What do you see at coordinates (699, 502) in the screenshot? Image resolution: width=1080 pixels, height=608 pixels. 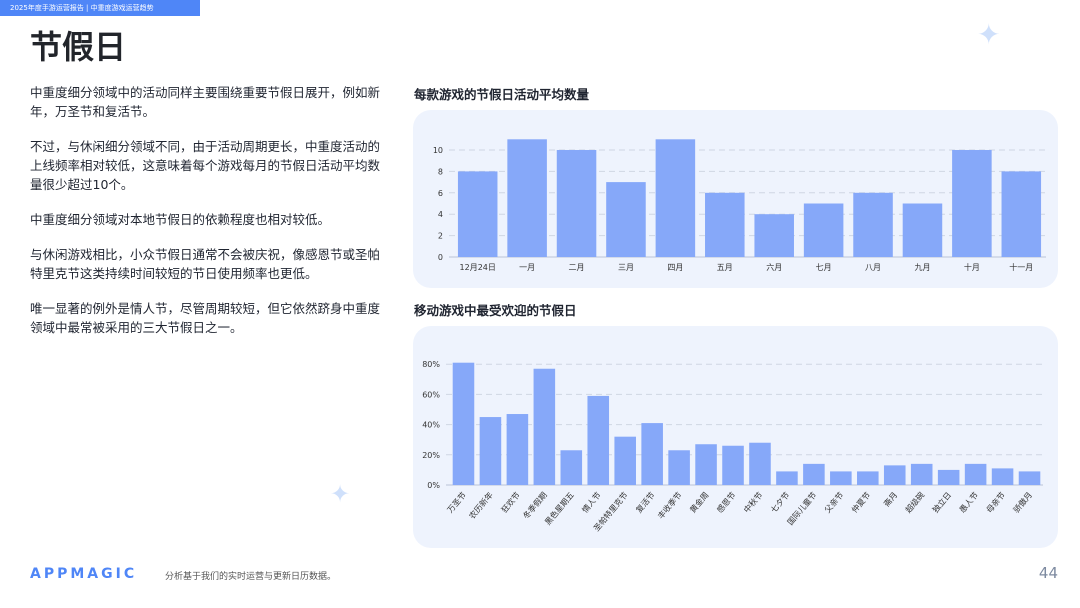 I see `x-tick-label: 黄金周` at bounding box center [699, 502].